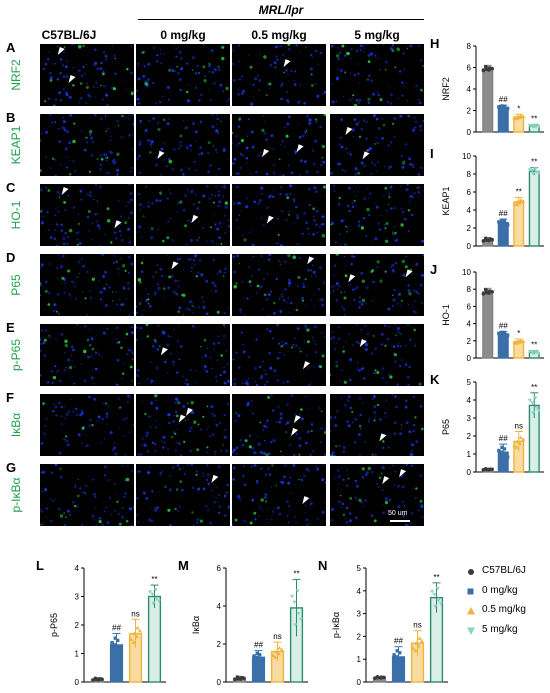 The image size is (550, 693). I want to click on y-tick-label: 0, so click(469, 246).